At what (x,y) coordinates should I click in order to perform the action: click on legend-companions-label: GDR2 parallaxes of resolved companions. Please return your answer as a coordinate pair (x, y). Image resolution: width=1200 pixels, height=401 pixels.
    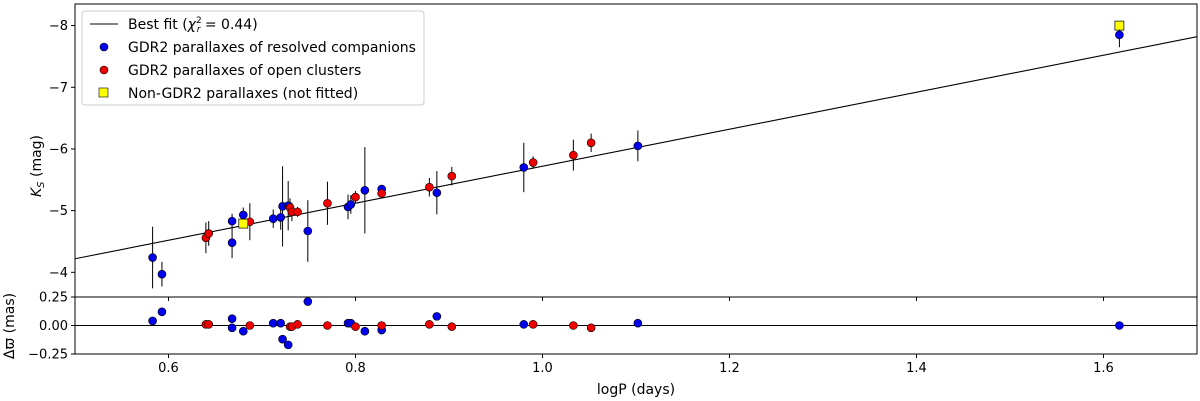
    Looking at the image, I should click on (272, 48).